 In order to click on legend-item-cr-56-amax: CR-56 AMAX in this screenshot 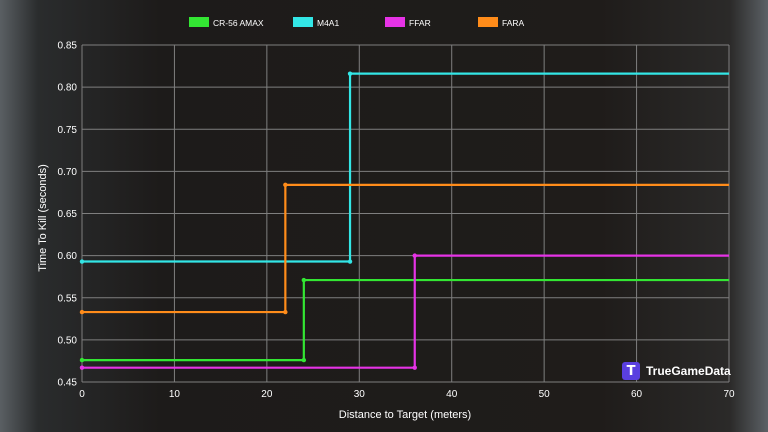, I will do `click(226, 22)`.